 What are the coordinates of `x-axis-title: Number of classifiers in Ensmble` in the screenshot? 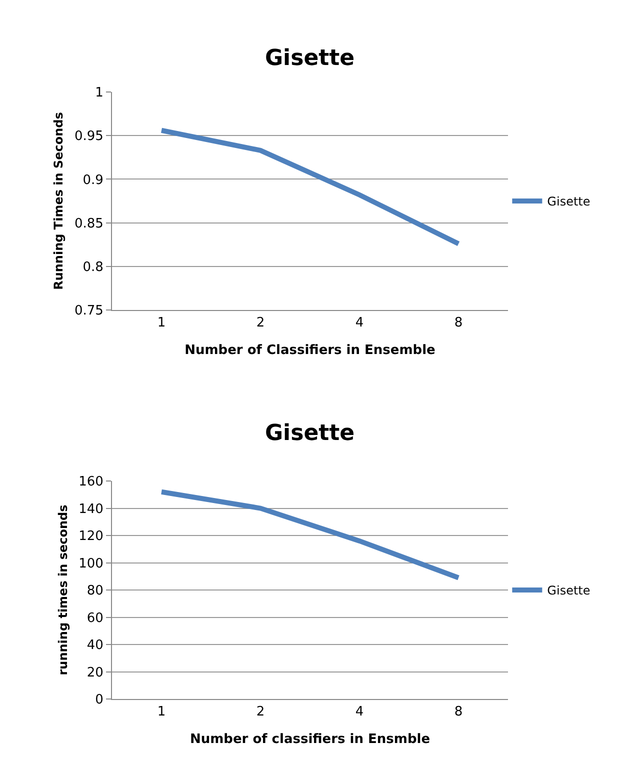 It's located at (310, 740).